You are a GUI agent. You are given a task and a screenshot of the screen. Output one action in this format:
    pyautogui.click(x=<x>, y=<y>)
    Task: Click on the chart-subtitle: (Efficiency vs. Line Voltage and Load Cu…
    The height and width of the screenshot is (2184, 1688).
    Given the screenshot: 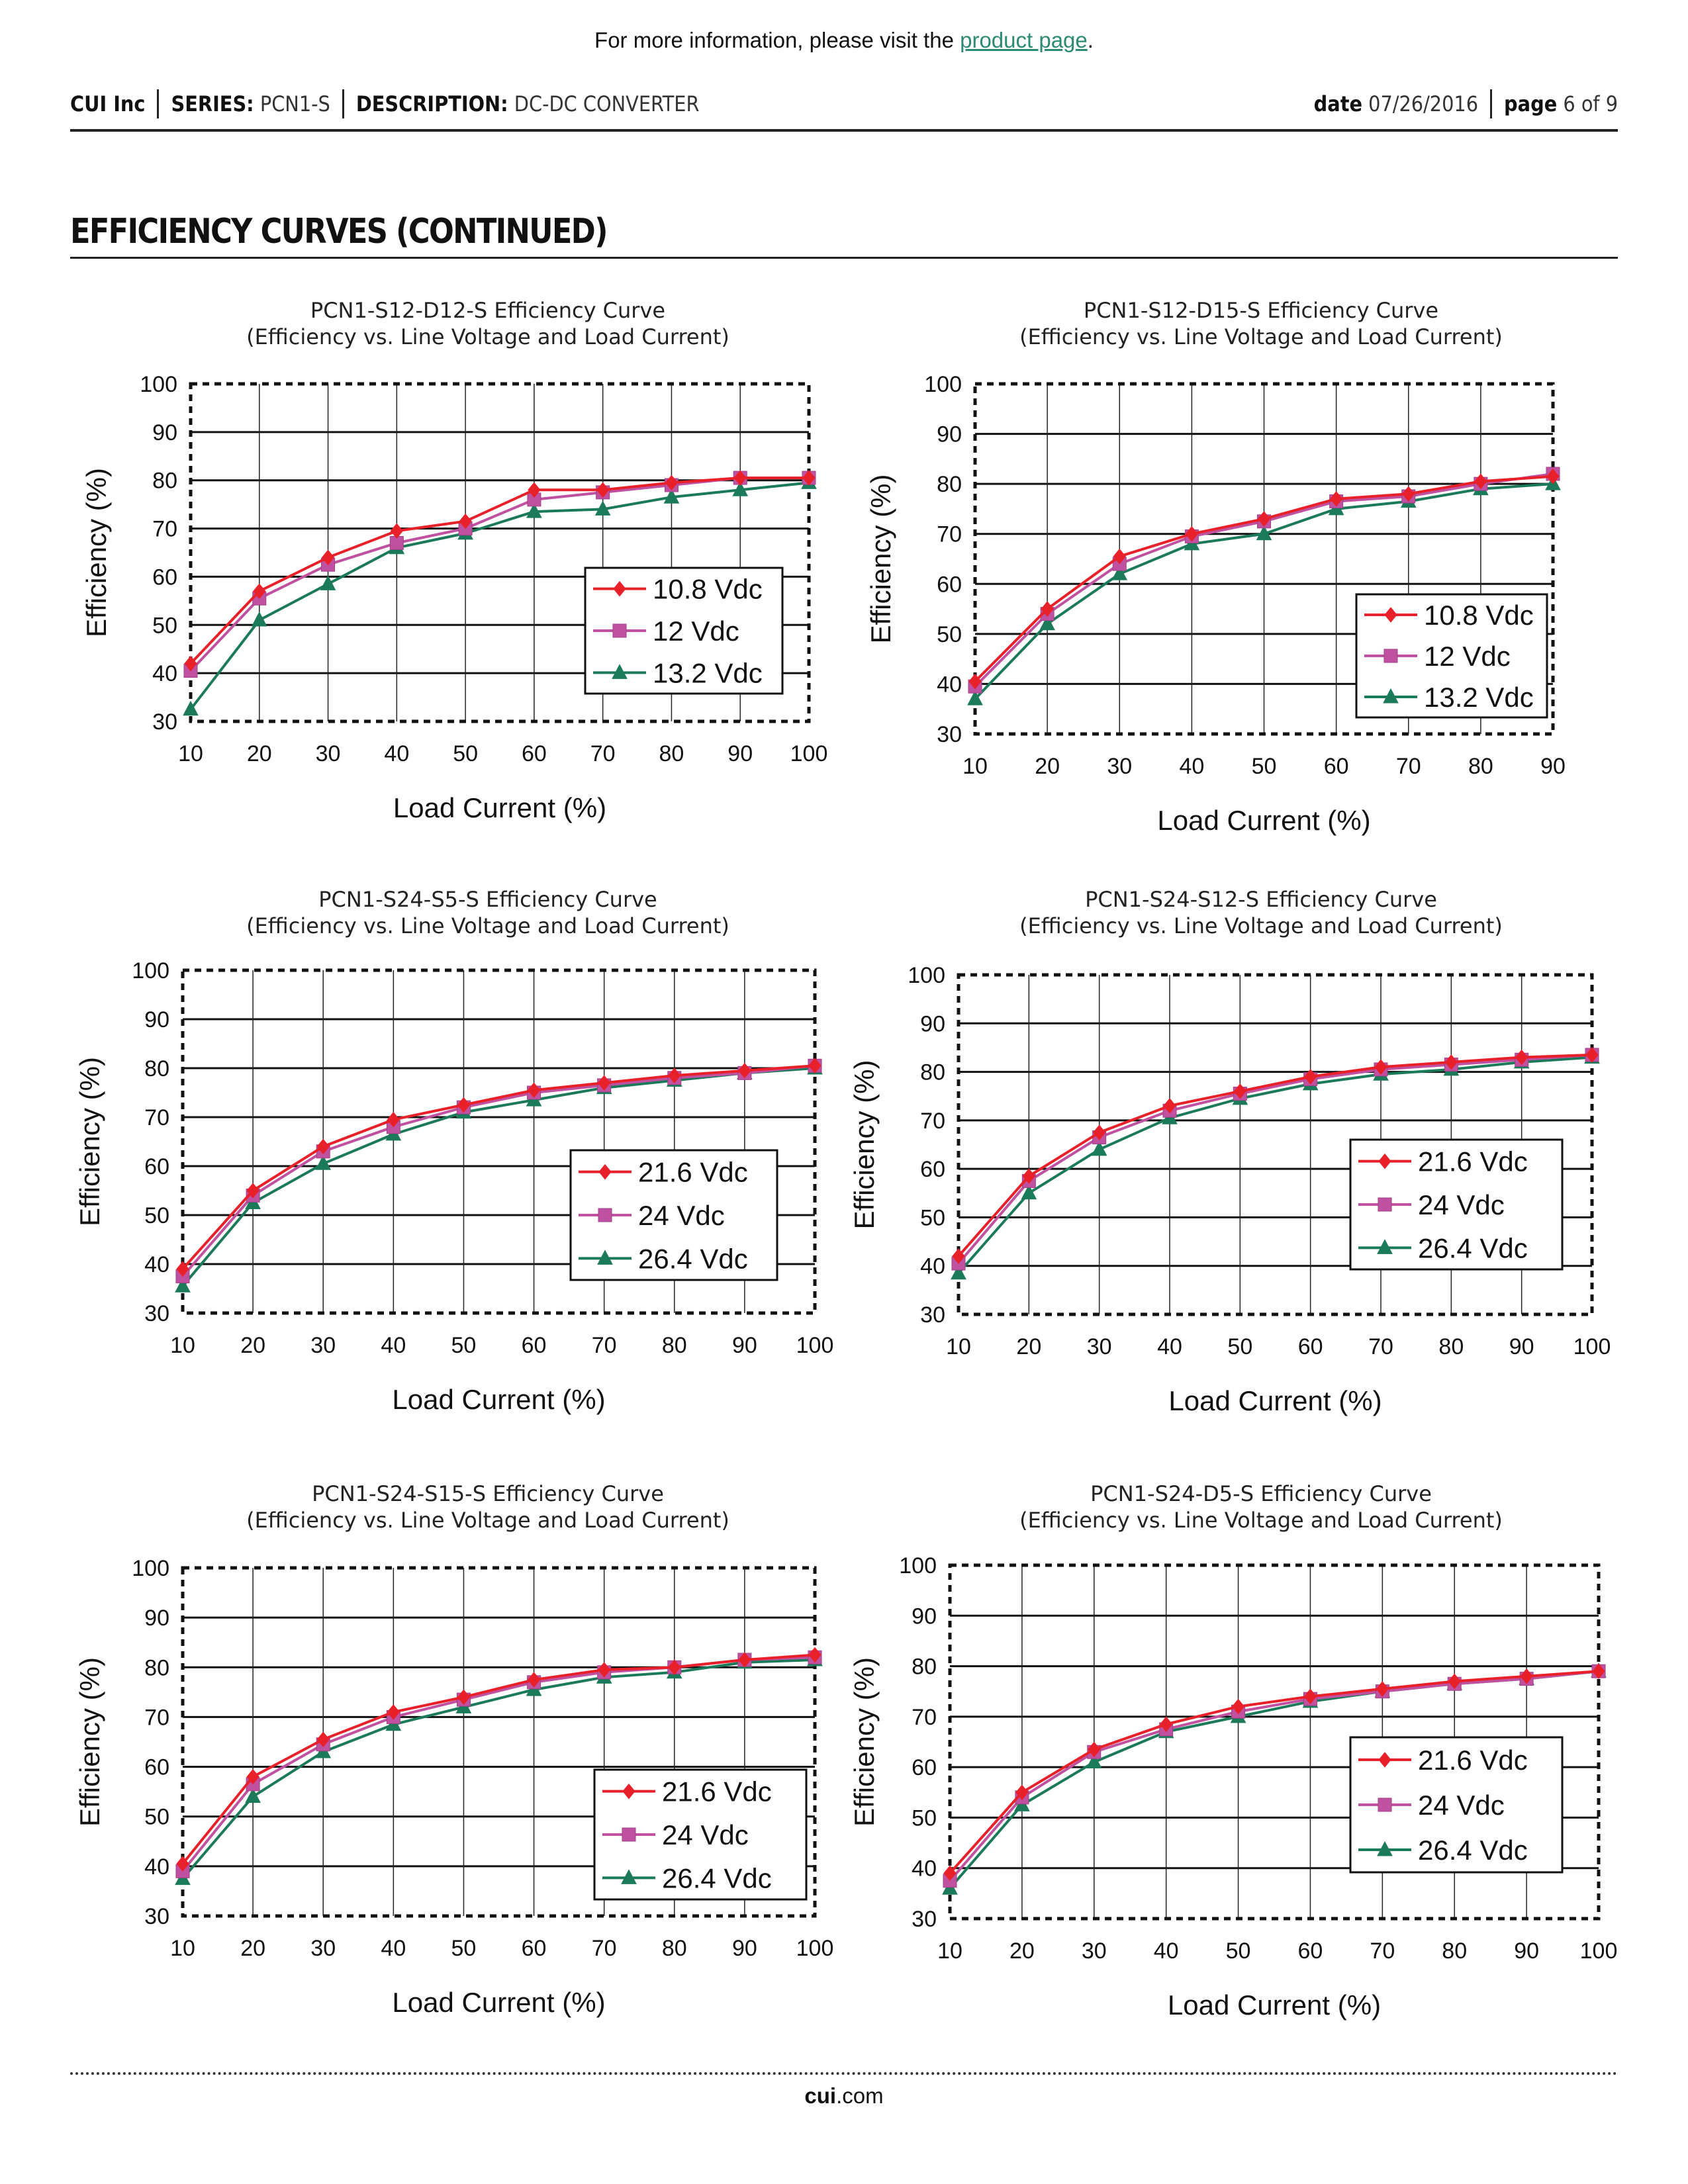 What is the action you would take?
    pyautogui.click(x=1261, y=1521)
    